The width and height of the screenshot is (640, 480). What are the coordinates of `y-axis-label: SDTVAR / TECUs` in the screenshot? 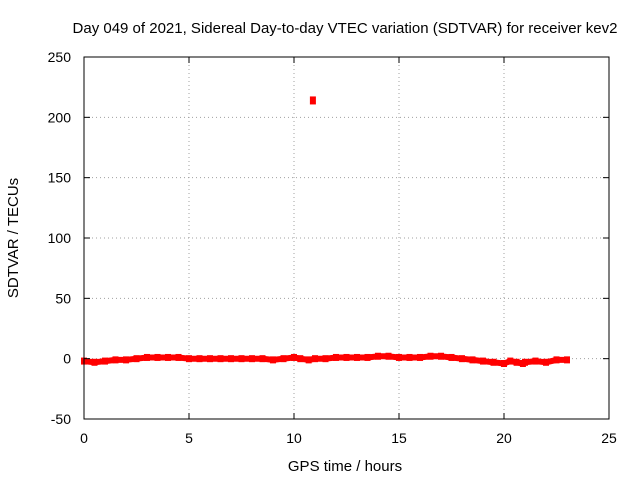 It's located at (13, 238).